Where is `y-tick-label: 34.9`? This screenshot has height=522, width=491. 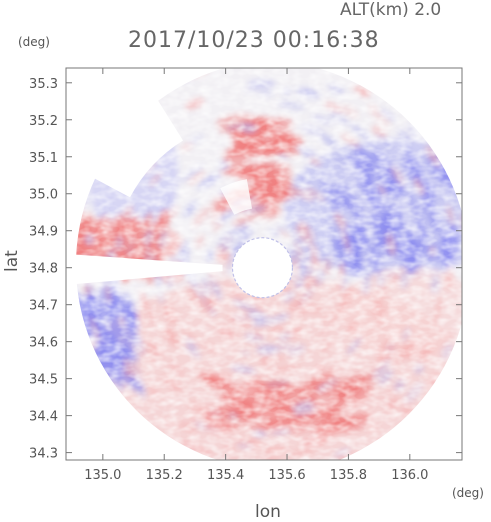
y-tick-label: 34.9 is located at coordinates (43, 232).